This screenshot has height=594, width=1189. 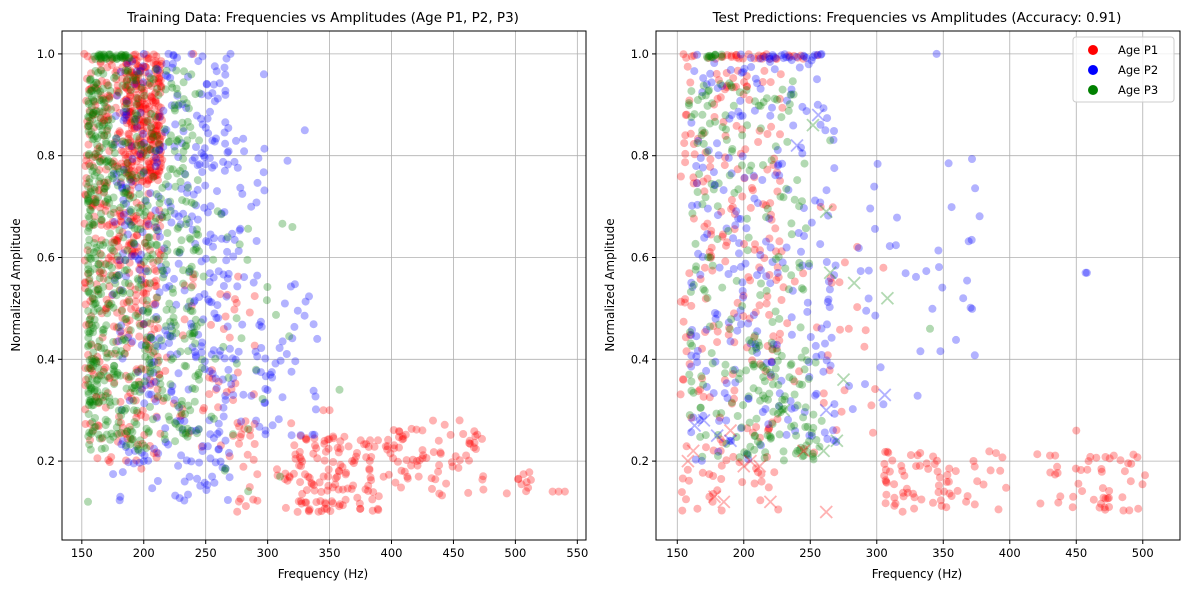 What do you see at coordinates (1076, 553) in the screenshot?
I see `test-x-tick-label: 450` at bounding box center [1076, 553].